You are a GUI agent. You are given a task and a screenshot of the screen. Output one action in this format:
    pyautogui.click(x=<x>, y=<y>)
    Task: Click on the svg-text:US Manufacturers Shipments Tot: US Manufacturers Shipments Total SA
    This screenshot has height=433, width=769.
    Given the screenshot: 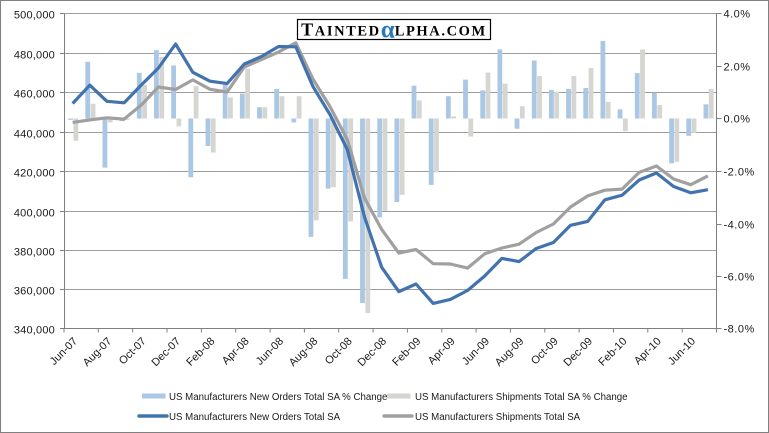 What is the action you would take?
    pyautogui.click(x=498, y=417)
    